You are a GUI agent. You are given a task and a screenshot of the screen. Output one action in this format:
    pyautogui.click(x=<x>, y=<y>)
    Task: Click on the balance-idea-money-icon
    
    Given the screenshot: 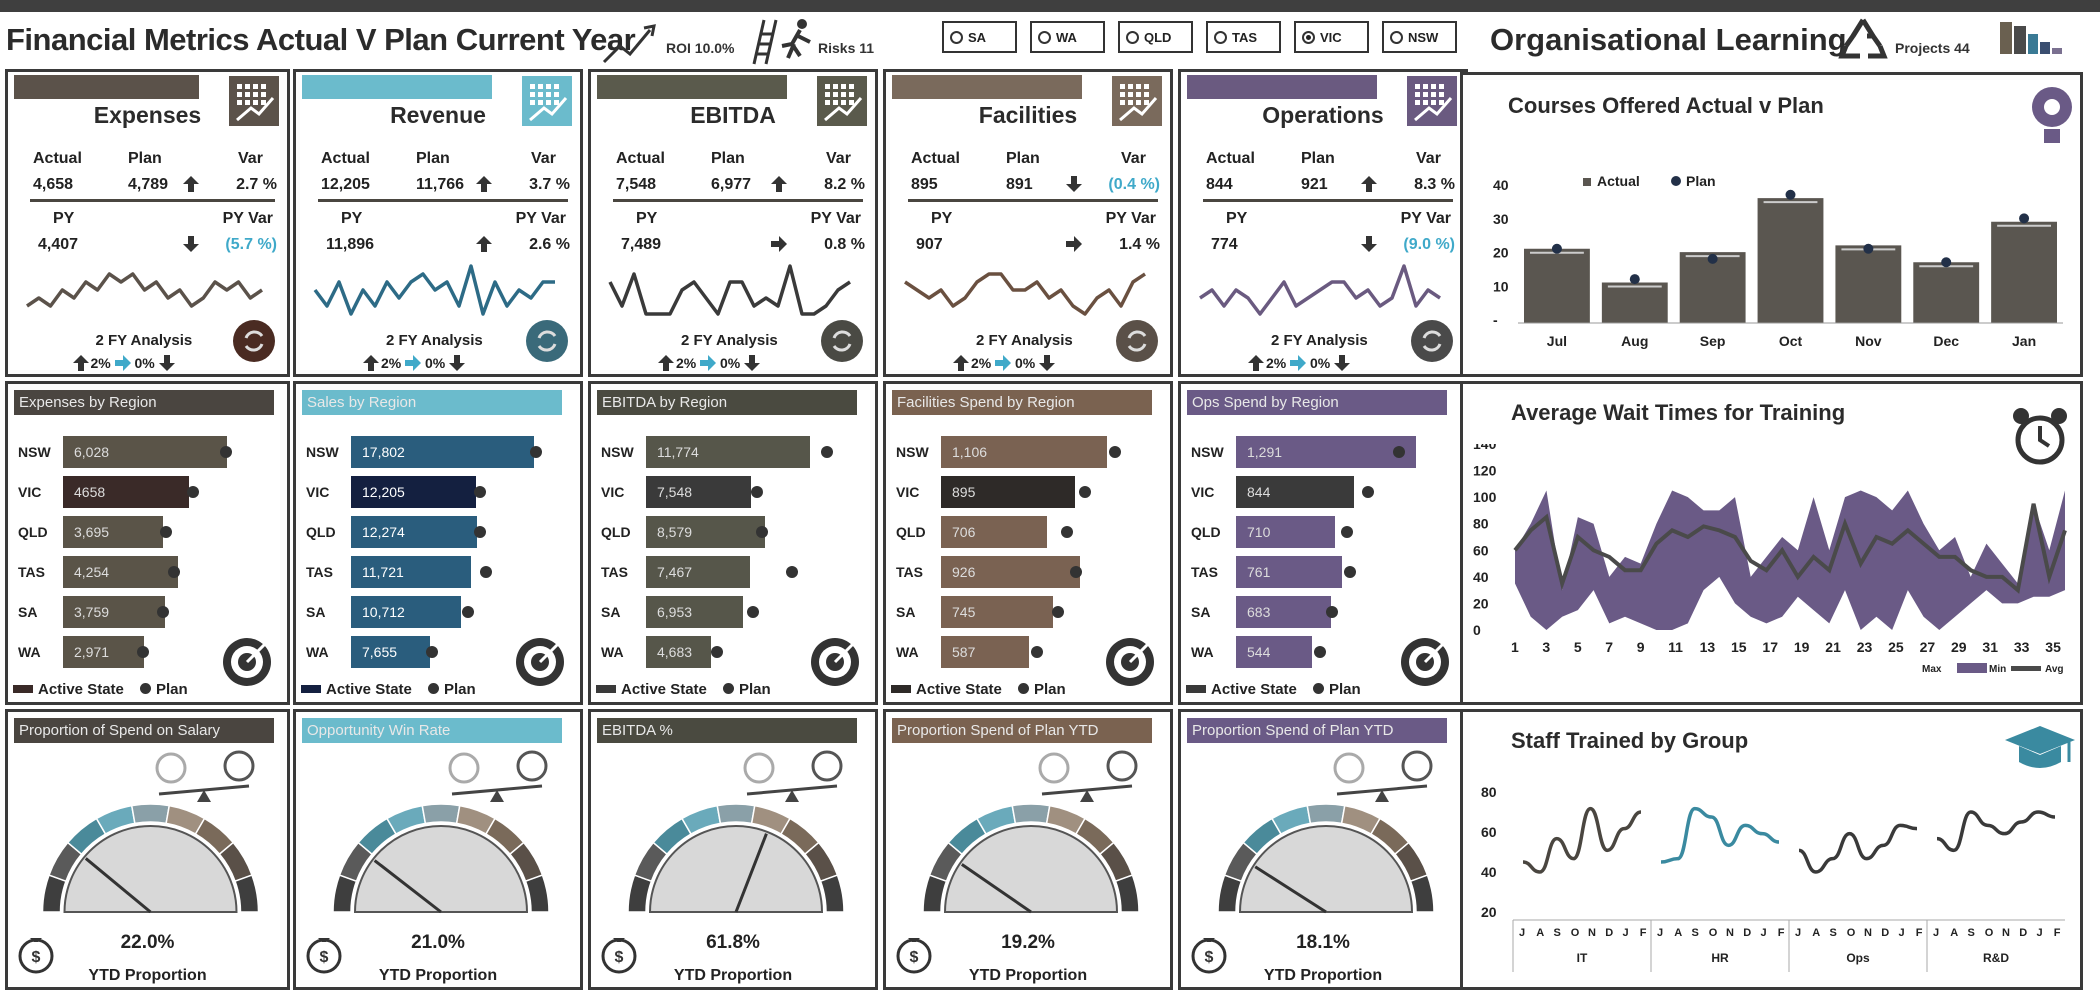 What is the action you would take?
    pyautogui.click(x=205, y=776)
    